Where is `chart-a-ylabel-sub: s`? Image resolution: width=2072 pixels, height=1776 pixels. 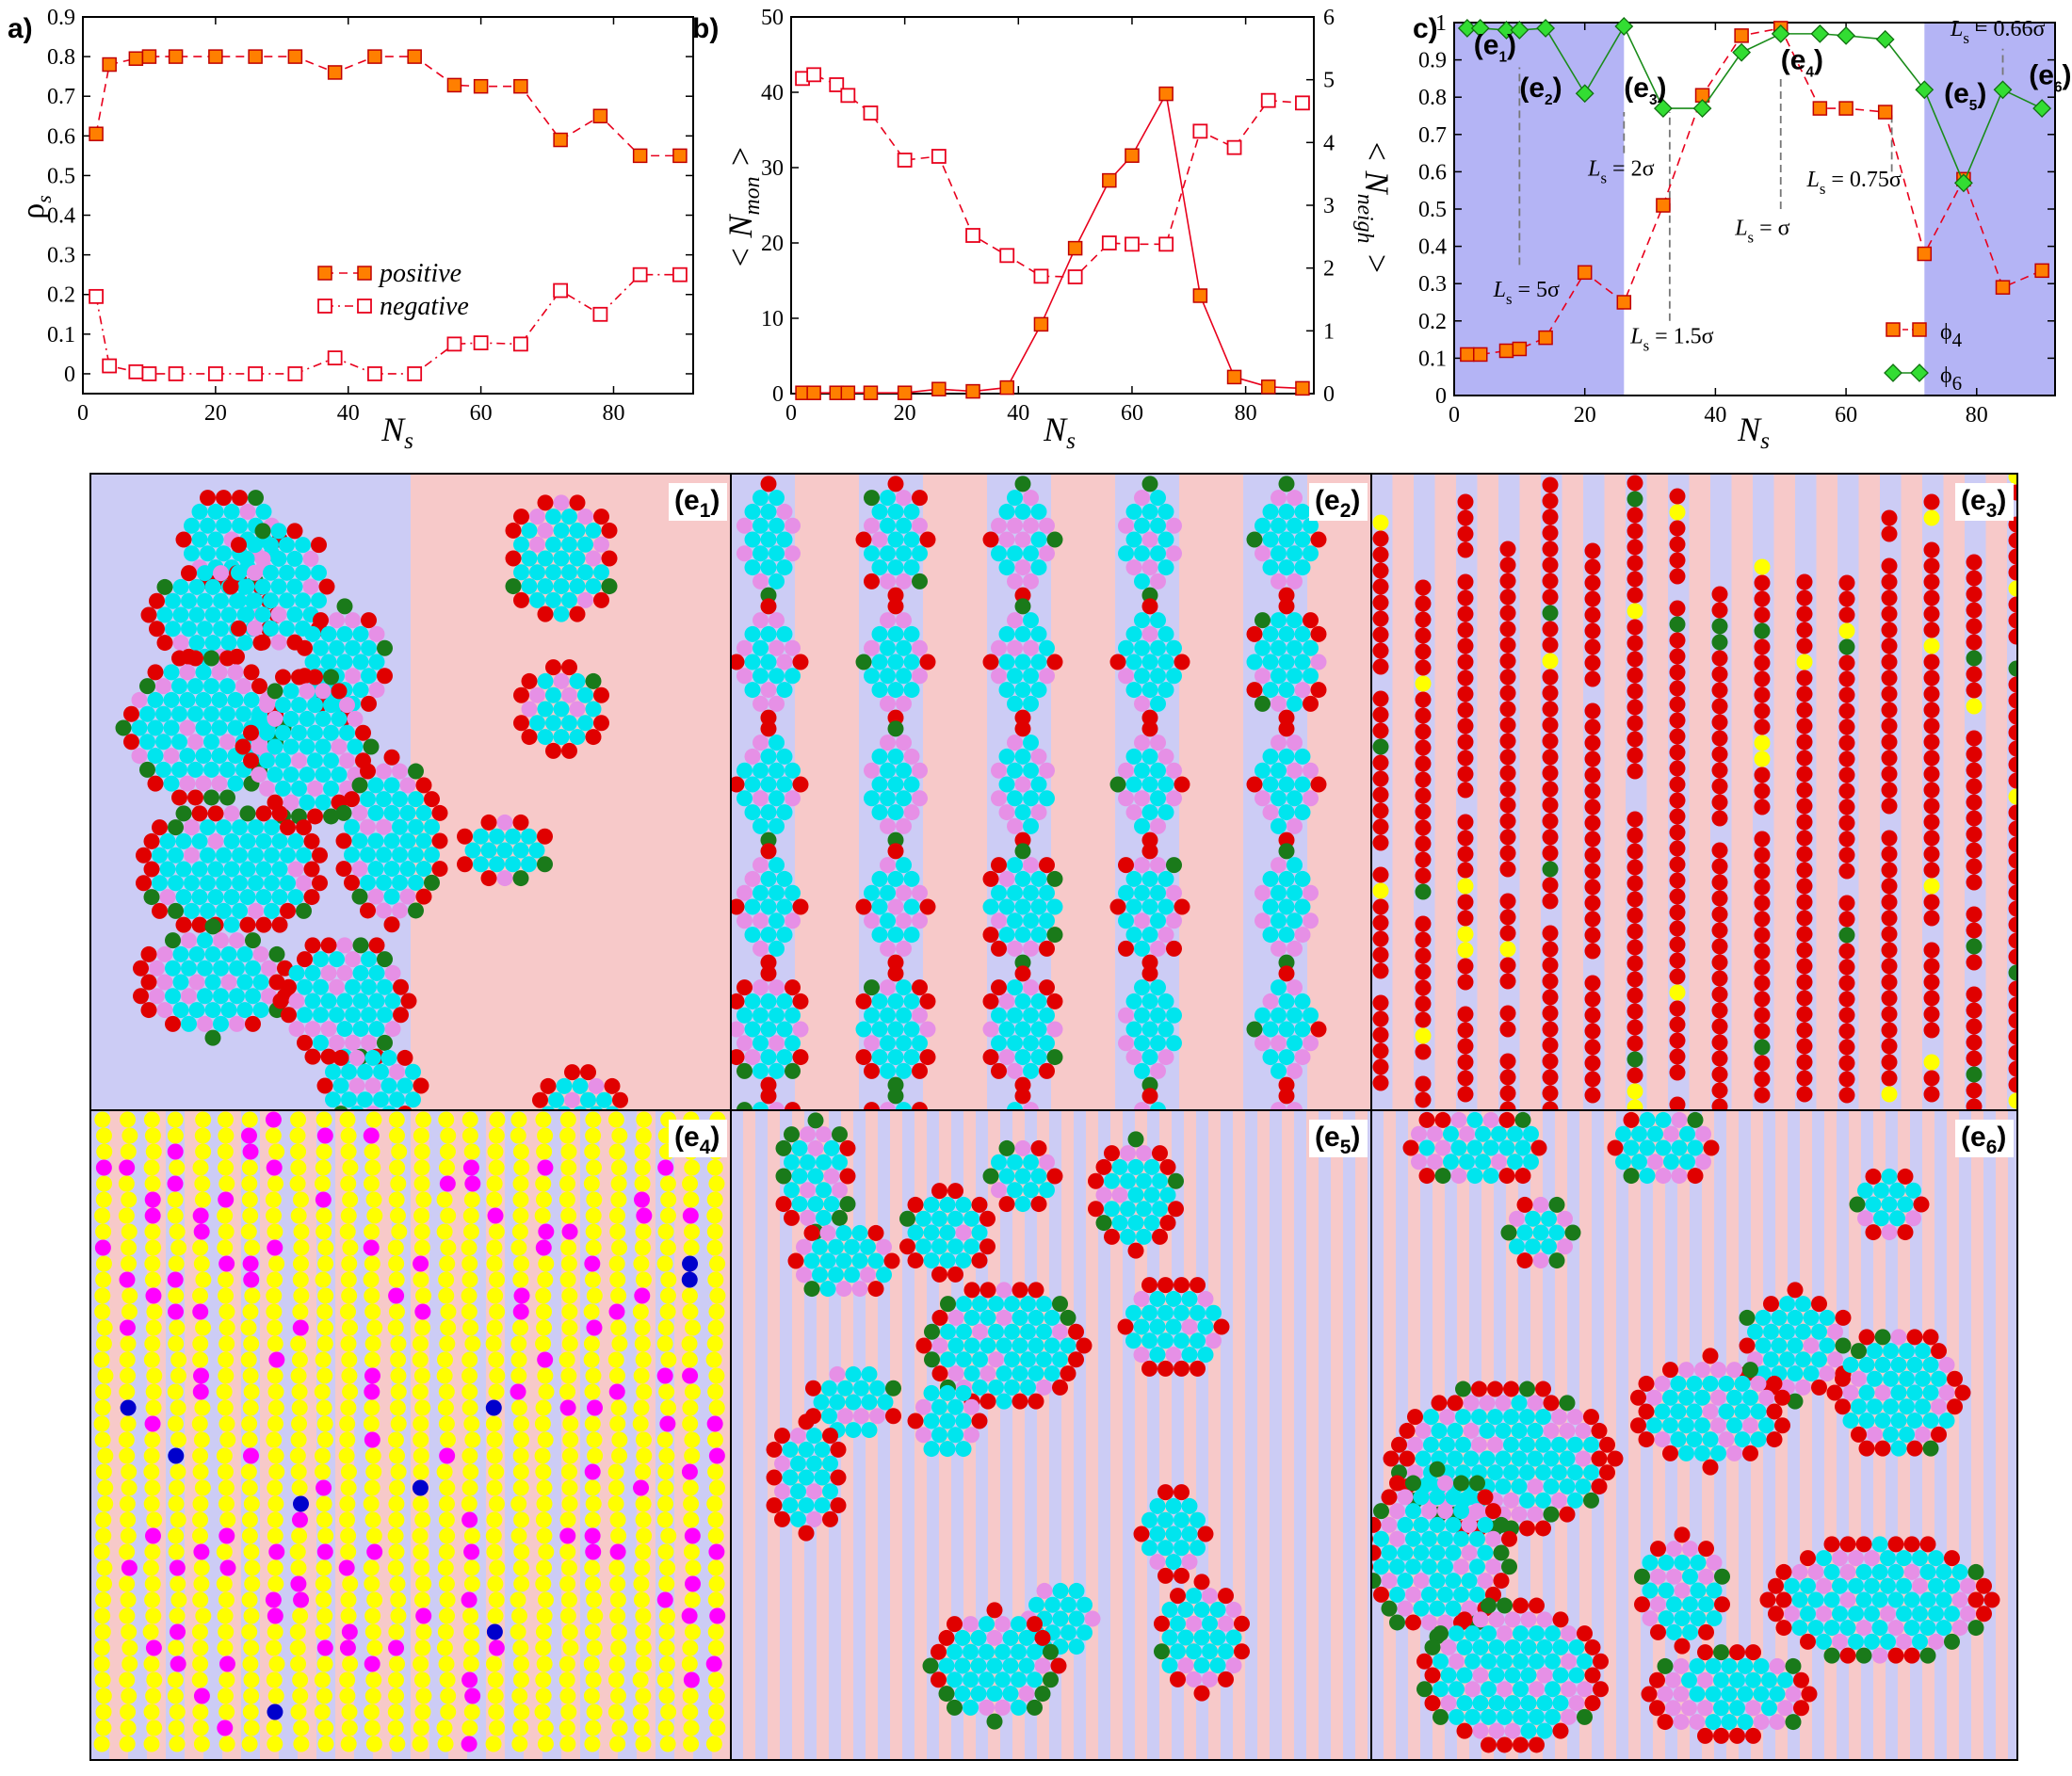
chart-a-ylabel-sub: s is located at coordinates (44, 199).